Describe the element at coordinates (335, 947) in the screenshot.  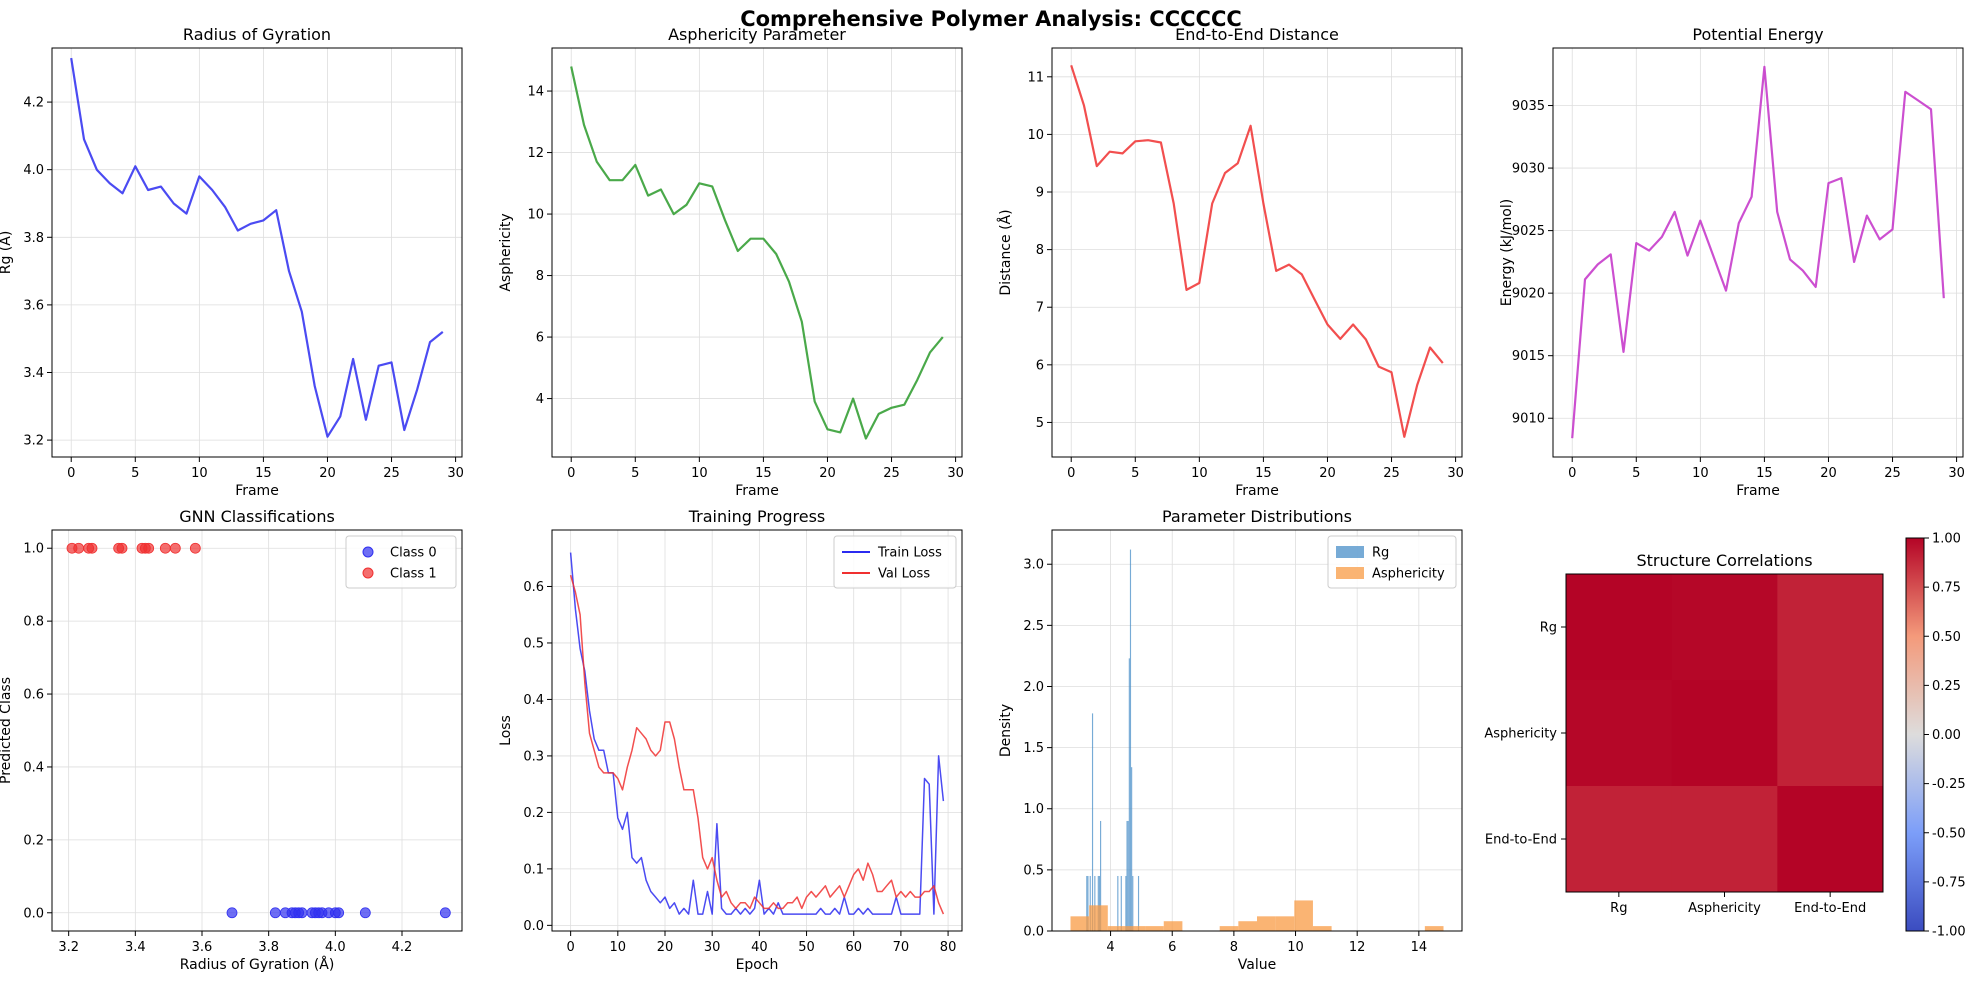
I see `x-tick-label: 4.0` at that location.